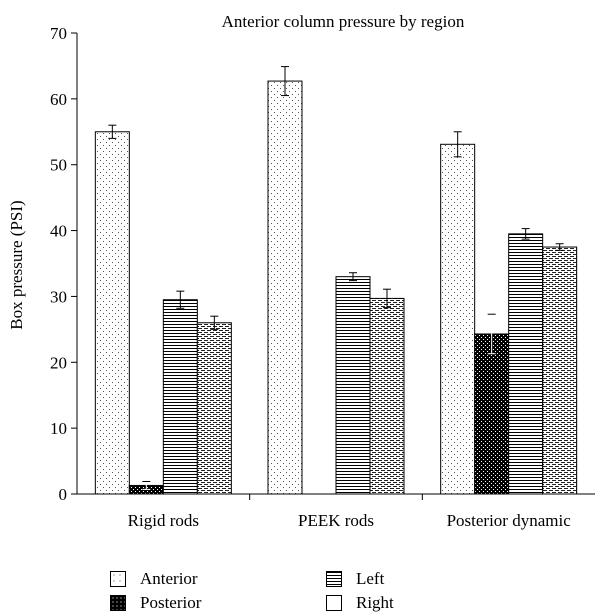 The height and width of the screenshot is (616, 597). Describe the element at coordinates (58, 296) in the screenshot. I see `y-tick-label-30: 30` at that location.